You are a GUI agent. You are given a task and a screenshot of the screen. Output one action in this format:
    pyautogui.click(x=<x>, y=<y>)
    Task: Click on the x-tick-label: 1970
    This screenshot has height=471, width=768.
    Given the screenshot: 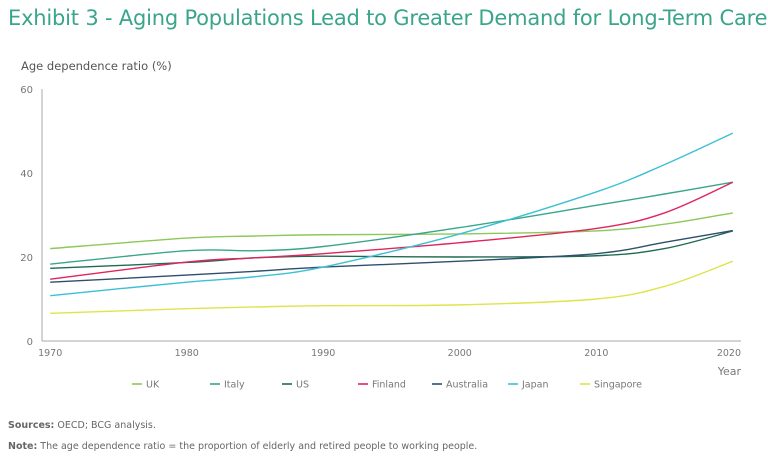 What is the action you would take?
    pyautogui.click(x=50, y=353)
    